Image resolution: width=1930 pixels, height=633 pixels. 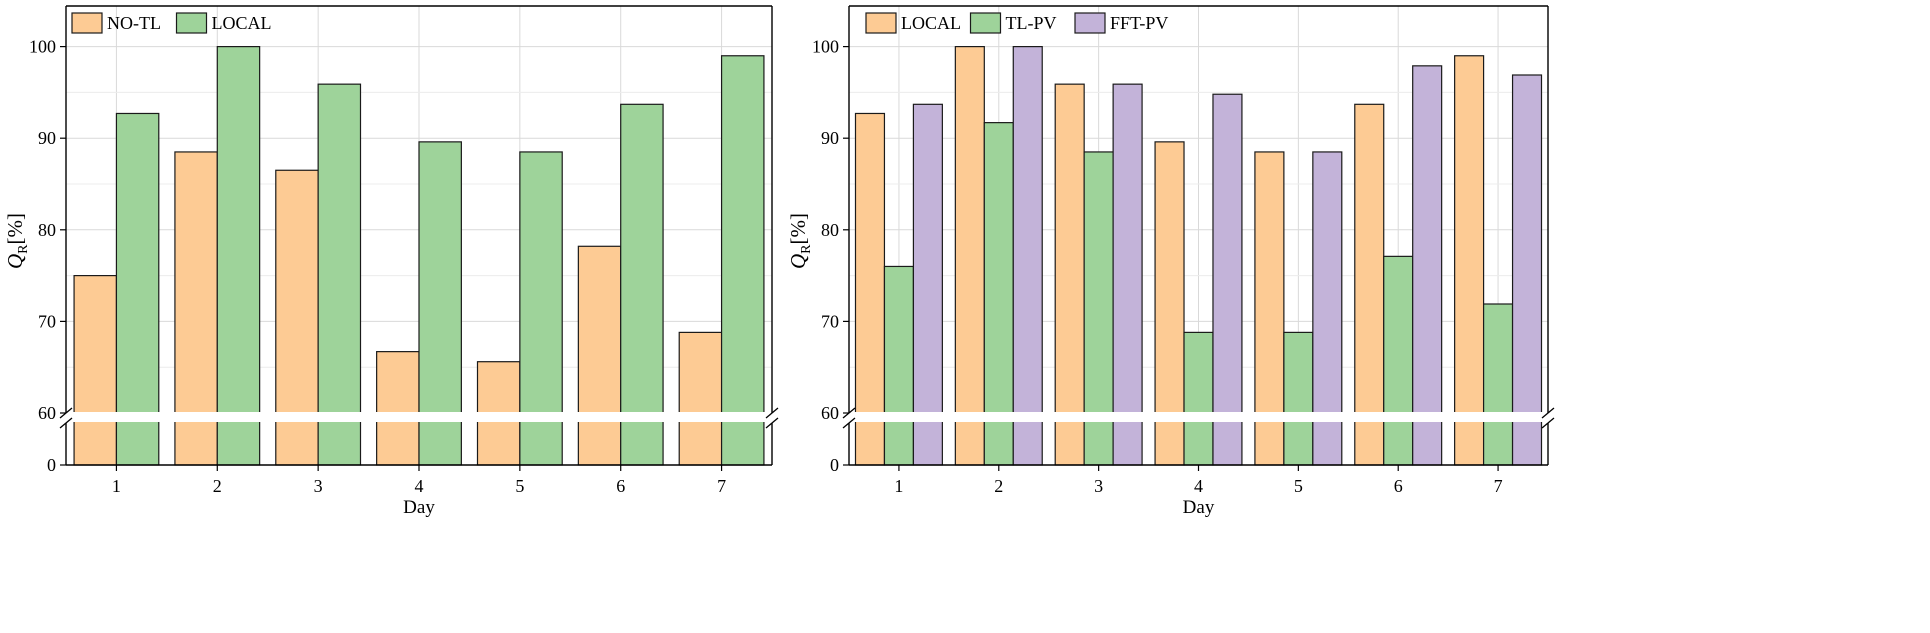 I want to click on legend-swatch-no-tl, so click(x=87, y=23).